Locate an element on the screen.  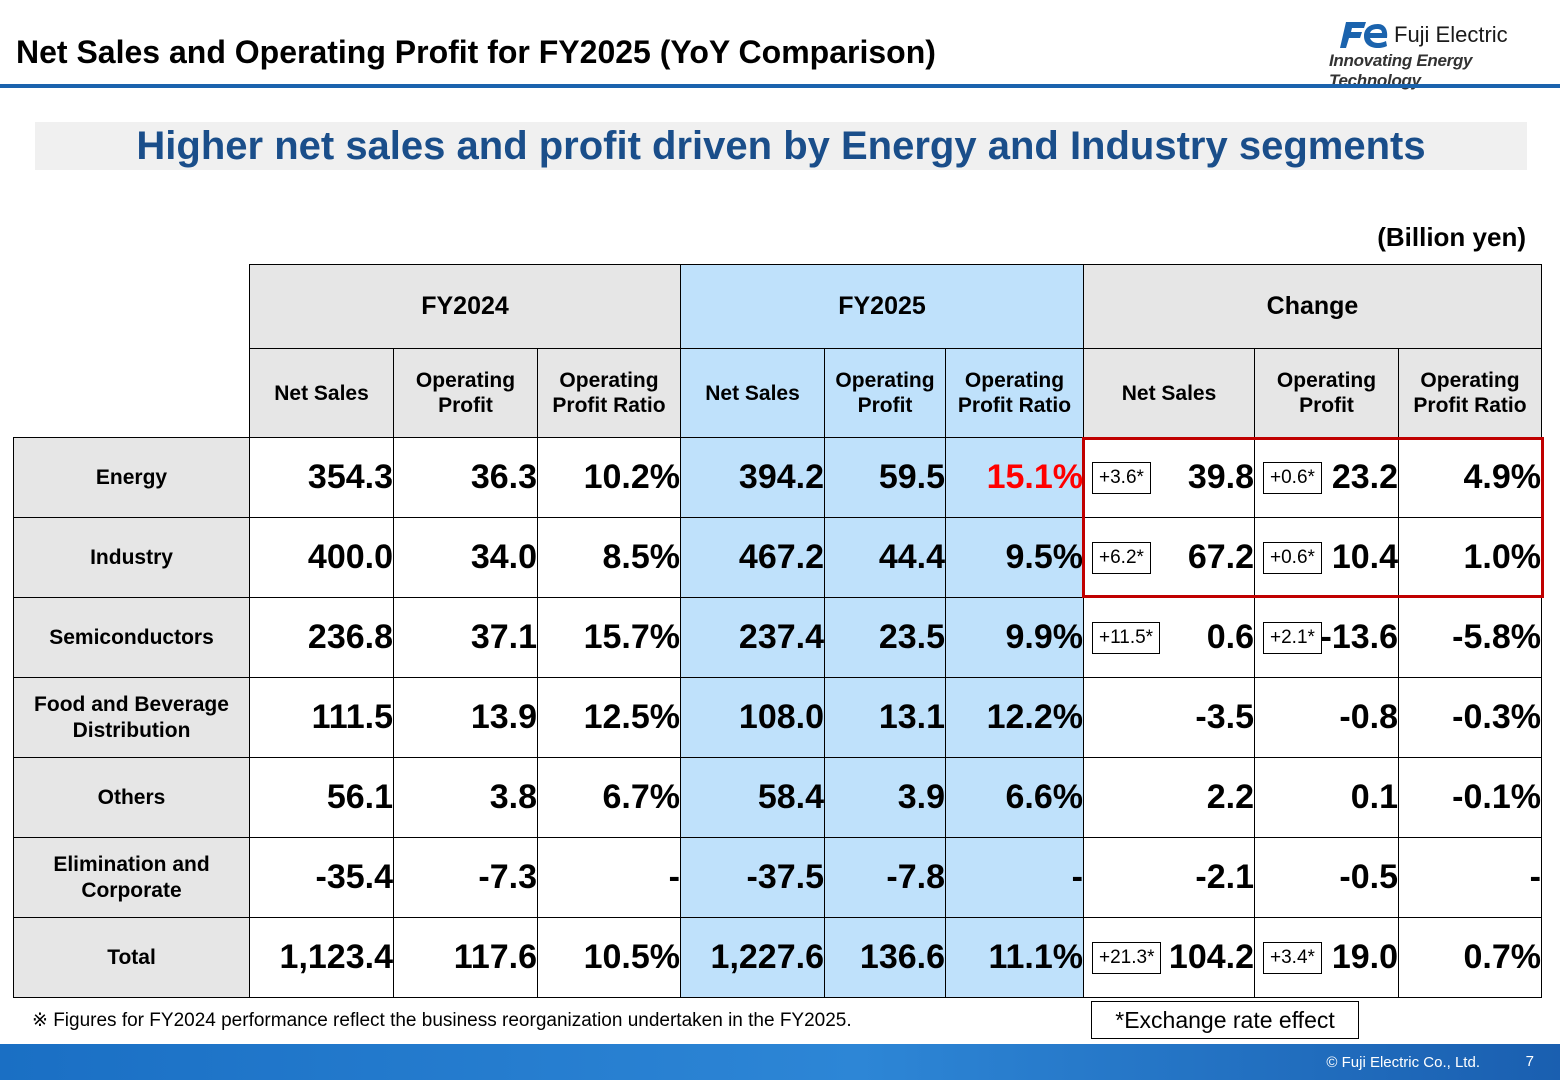
fy2024-value-cell: 354.3 is located at coordinates (321, 477).